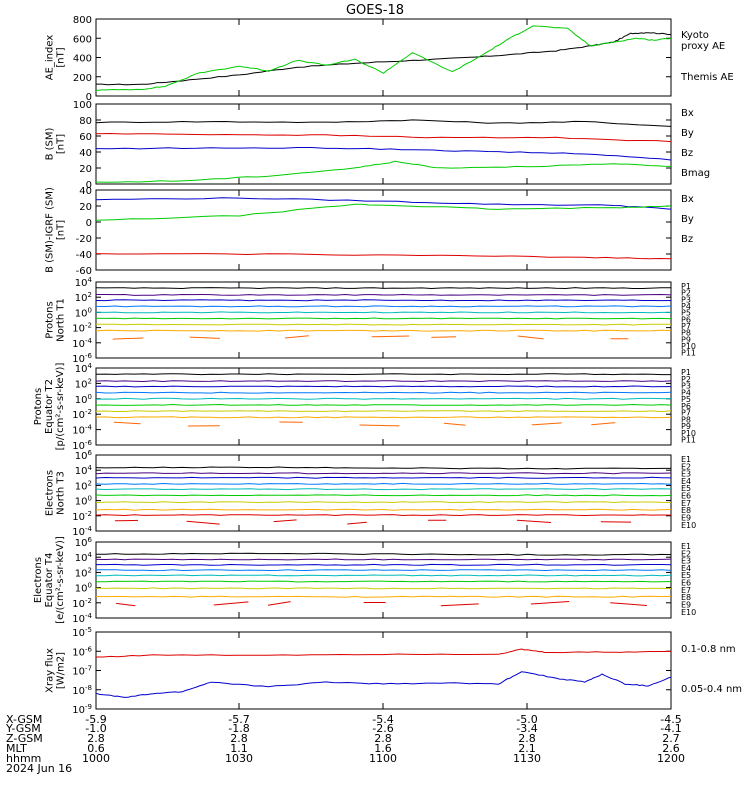 The height and width of the screenshot is (800, 750). I want to click on legend-item: By, so click(687, 219).